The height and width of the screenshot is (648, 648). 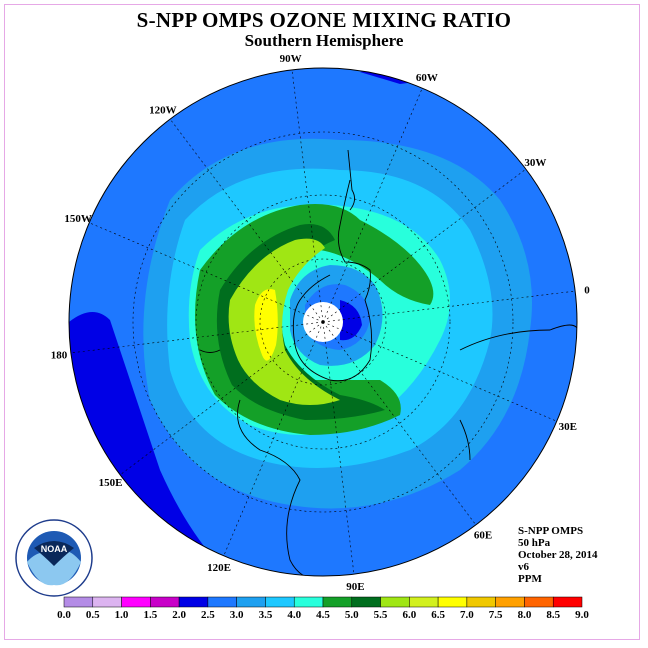 What do you see at coordinates (163, 111) in the screenshot?
I see `longitude-label: 120W` at bounding box center [163, 111].